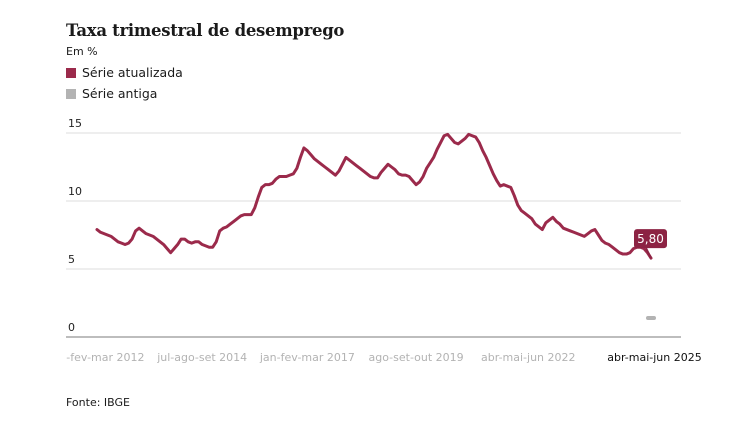  Describe the element at coordinates (528, 357) in the screenshot. I see `x-tick-label: abr-mai-jun 2022` at that location.